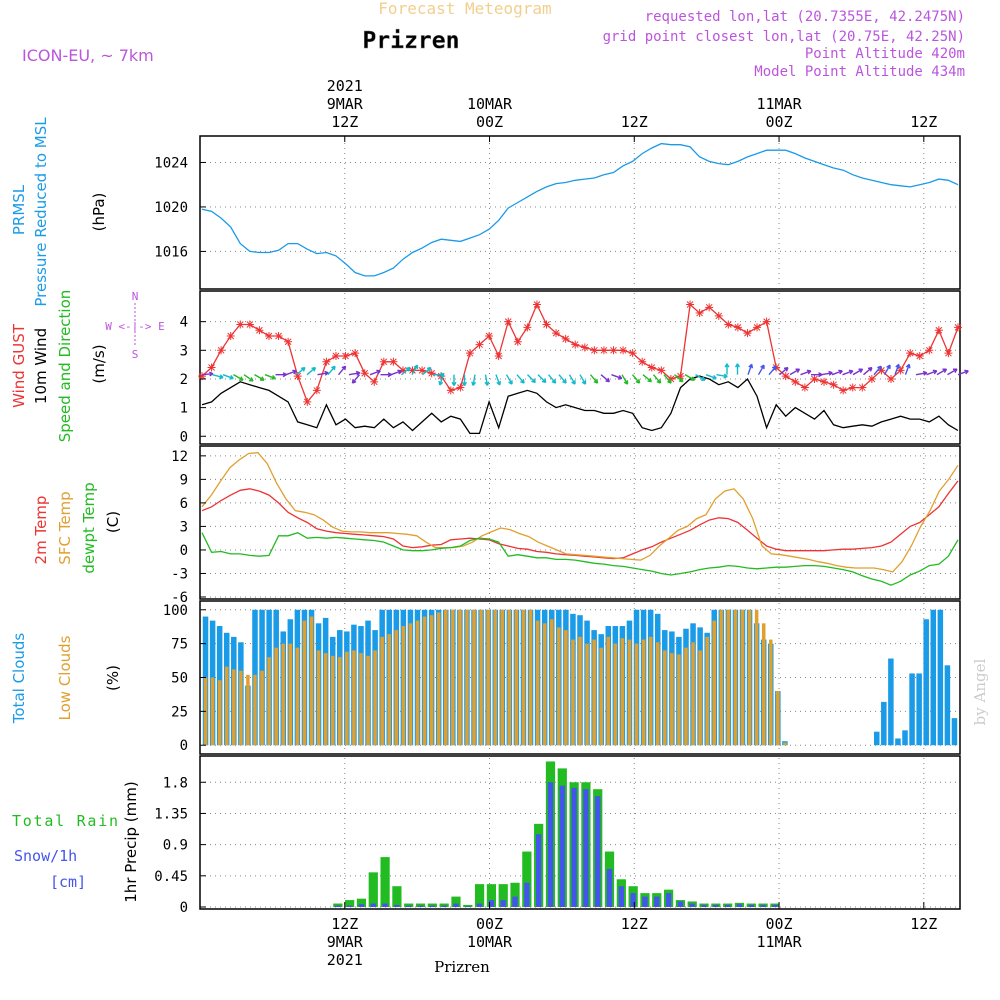 The image size is (1000, 1000). What do you see at coordinates (184, 551) in the screenshot?
I see `temperature-ytick-label: 0` at bounding box center [184, 551].